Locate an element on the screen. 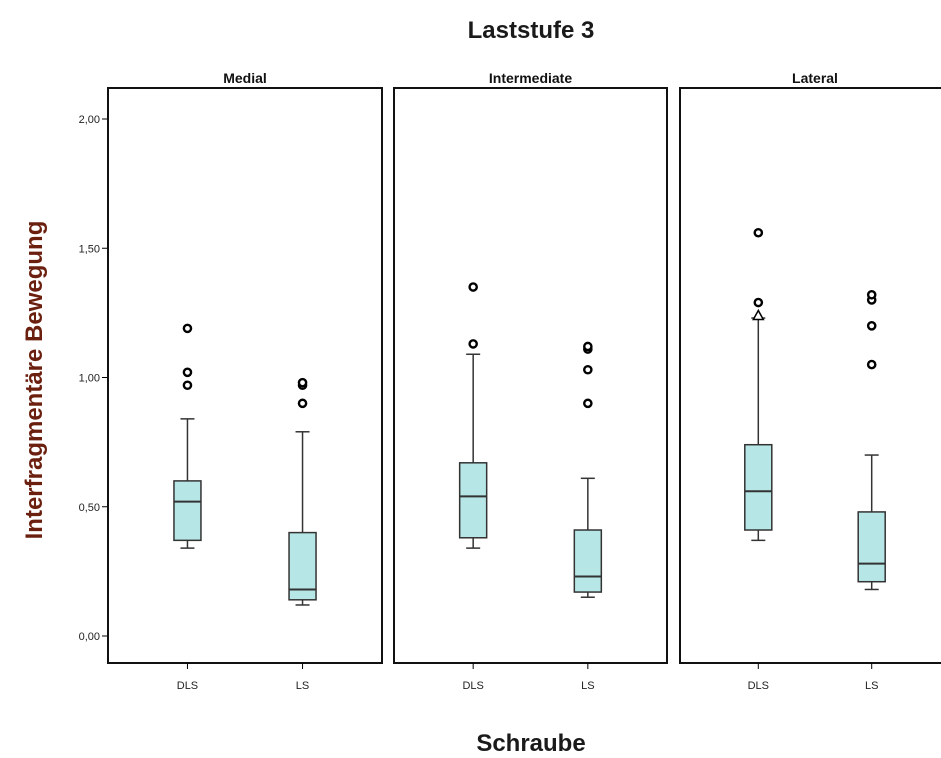 The image size is (941, 758). y-tick-label: 1,50 is located at coordinates (89, 249).